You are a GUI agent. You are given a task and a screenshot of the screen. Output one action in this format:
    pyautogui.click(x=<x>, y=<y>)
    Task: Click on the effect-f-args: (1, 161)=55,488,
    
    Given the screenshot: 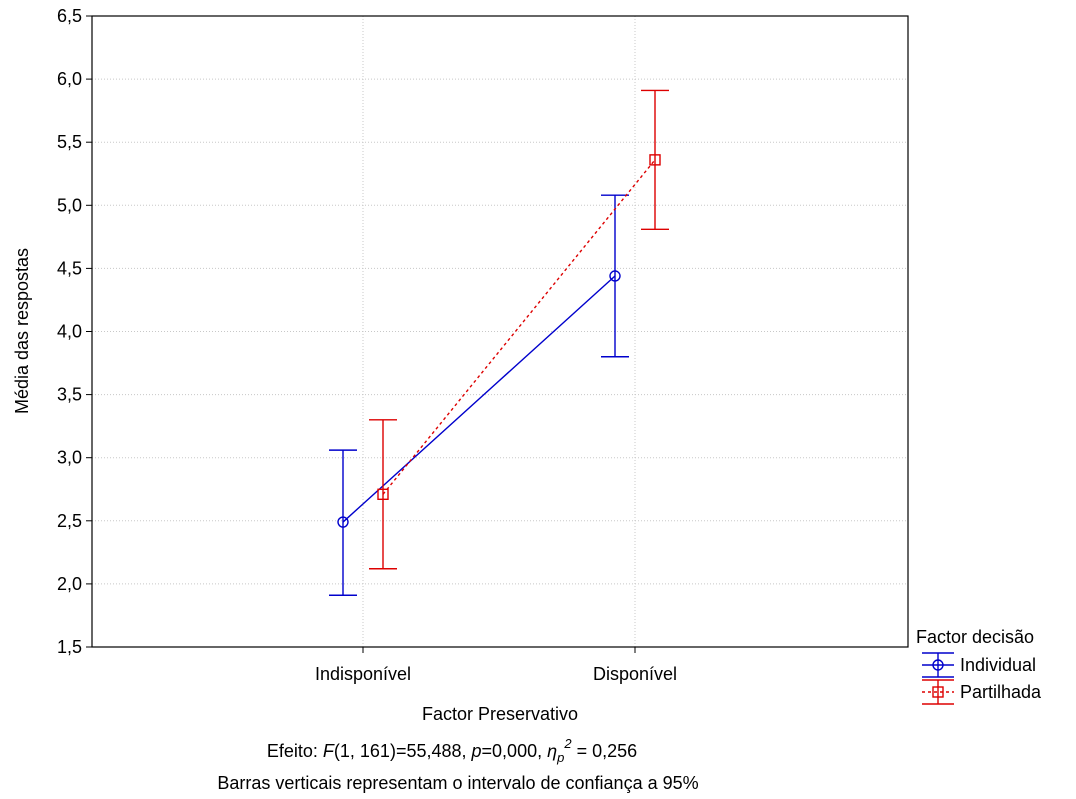 What is the action you would take?
    pyautogui.click(x=403, y=751)
    